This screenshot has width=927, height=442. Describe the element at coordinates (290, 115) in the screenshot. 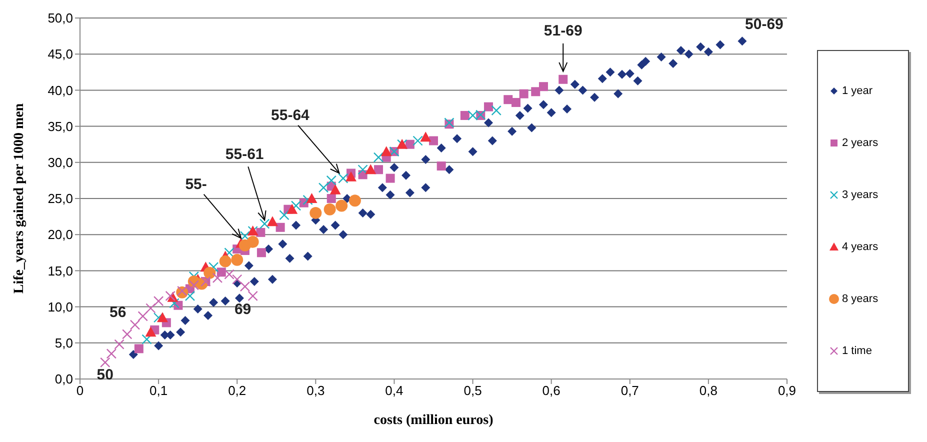

I see `annotation: 55-64` at that location.